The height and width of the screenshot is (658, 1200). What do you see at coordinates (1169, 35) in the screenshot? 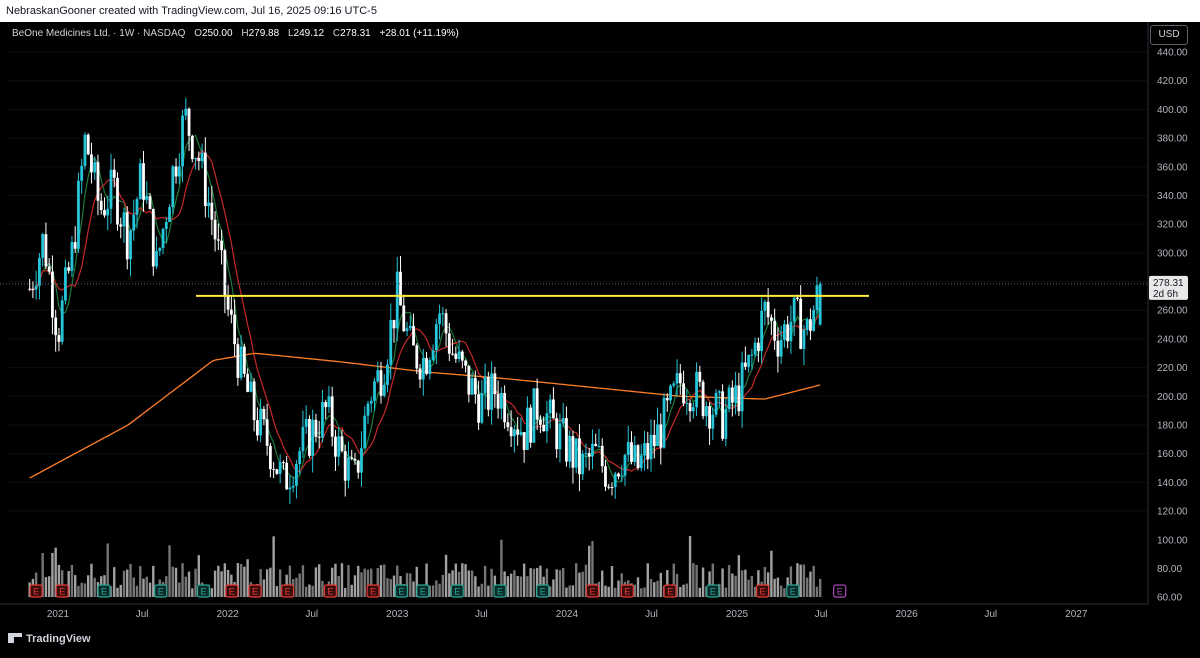
I see `currency-button: USD` at bounding box center [1169, 35].